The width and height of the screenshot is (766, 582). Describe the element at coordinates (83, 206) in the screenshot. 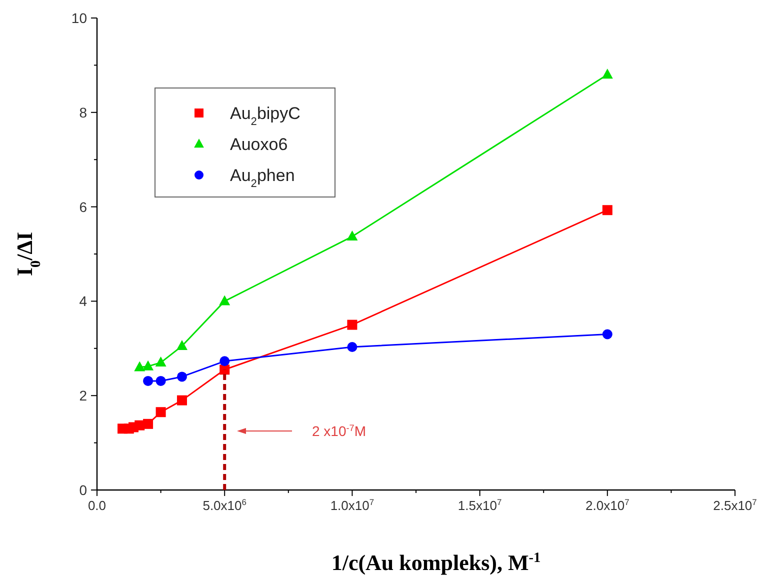

I see `y-tick-label: 6` at that location.